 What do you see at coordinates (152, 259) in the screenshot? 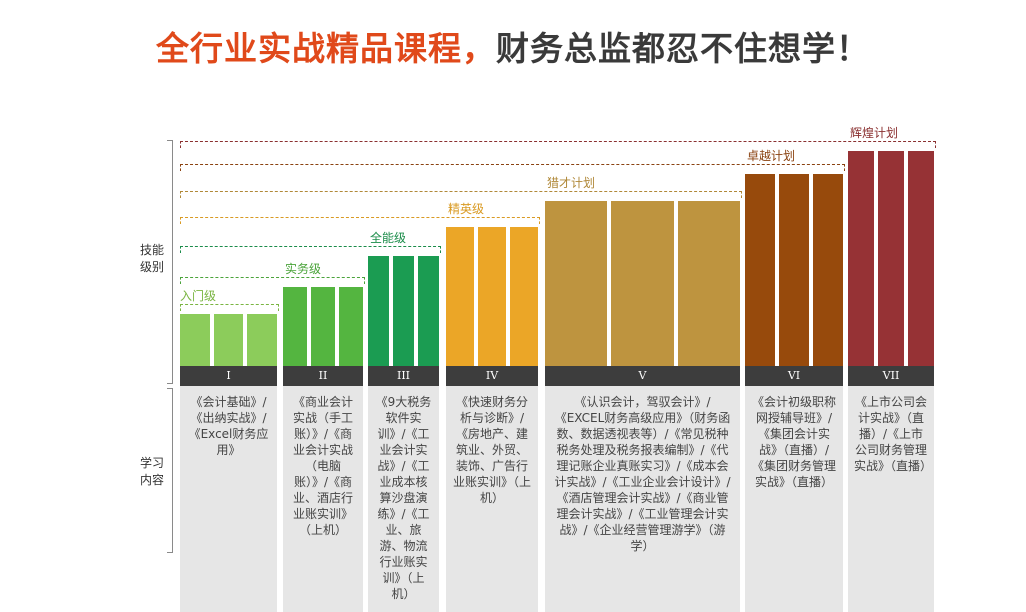
I see `skill-level-label: 技能 级别` at bounding box center [152, 259].